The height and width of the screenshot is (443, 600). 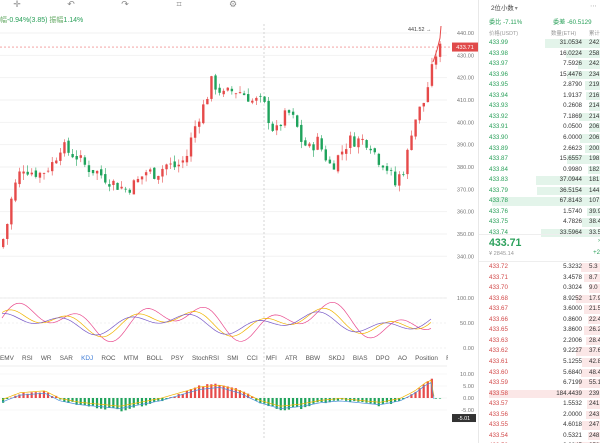 What do you see at coordinates (539, 233) in the screenshot?
I see `bid-row: 433.74 33.5964 33.59` at bounding box center [539, 233].